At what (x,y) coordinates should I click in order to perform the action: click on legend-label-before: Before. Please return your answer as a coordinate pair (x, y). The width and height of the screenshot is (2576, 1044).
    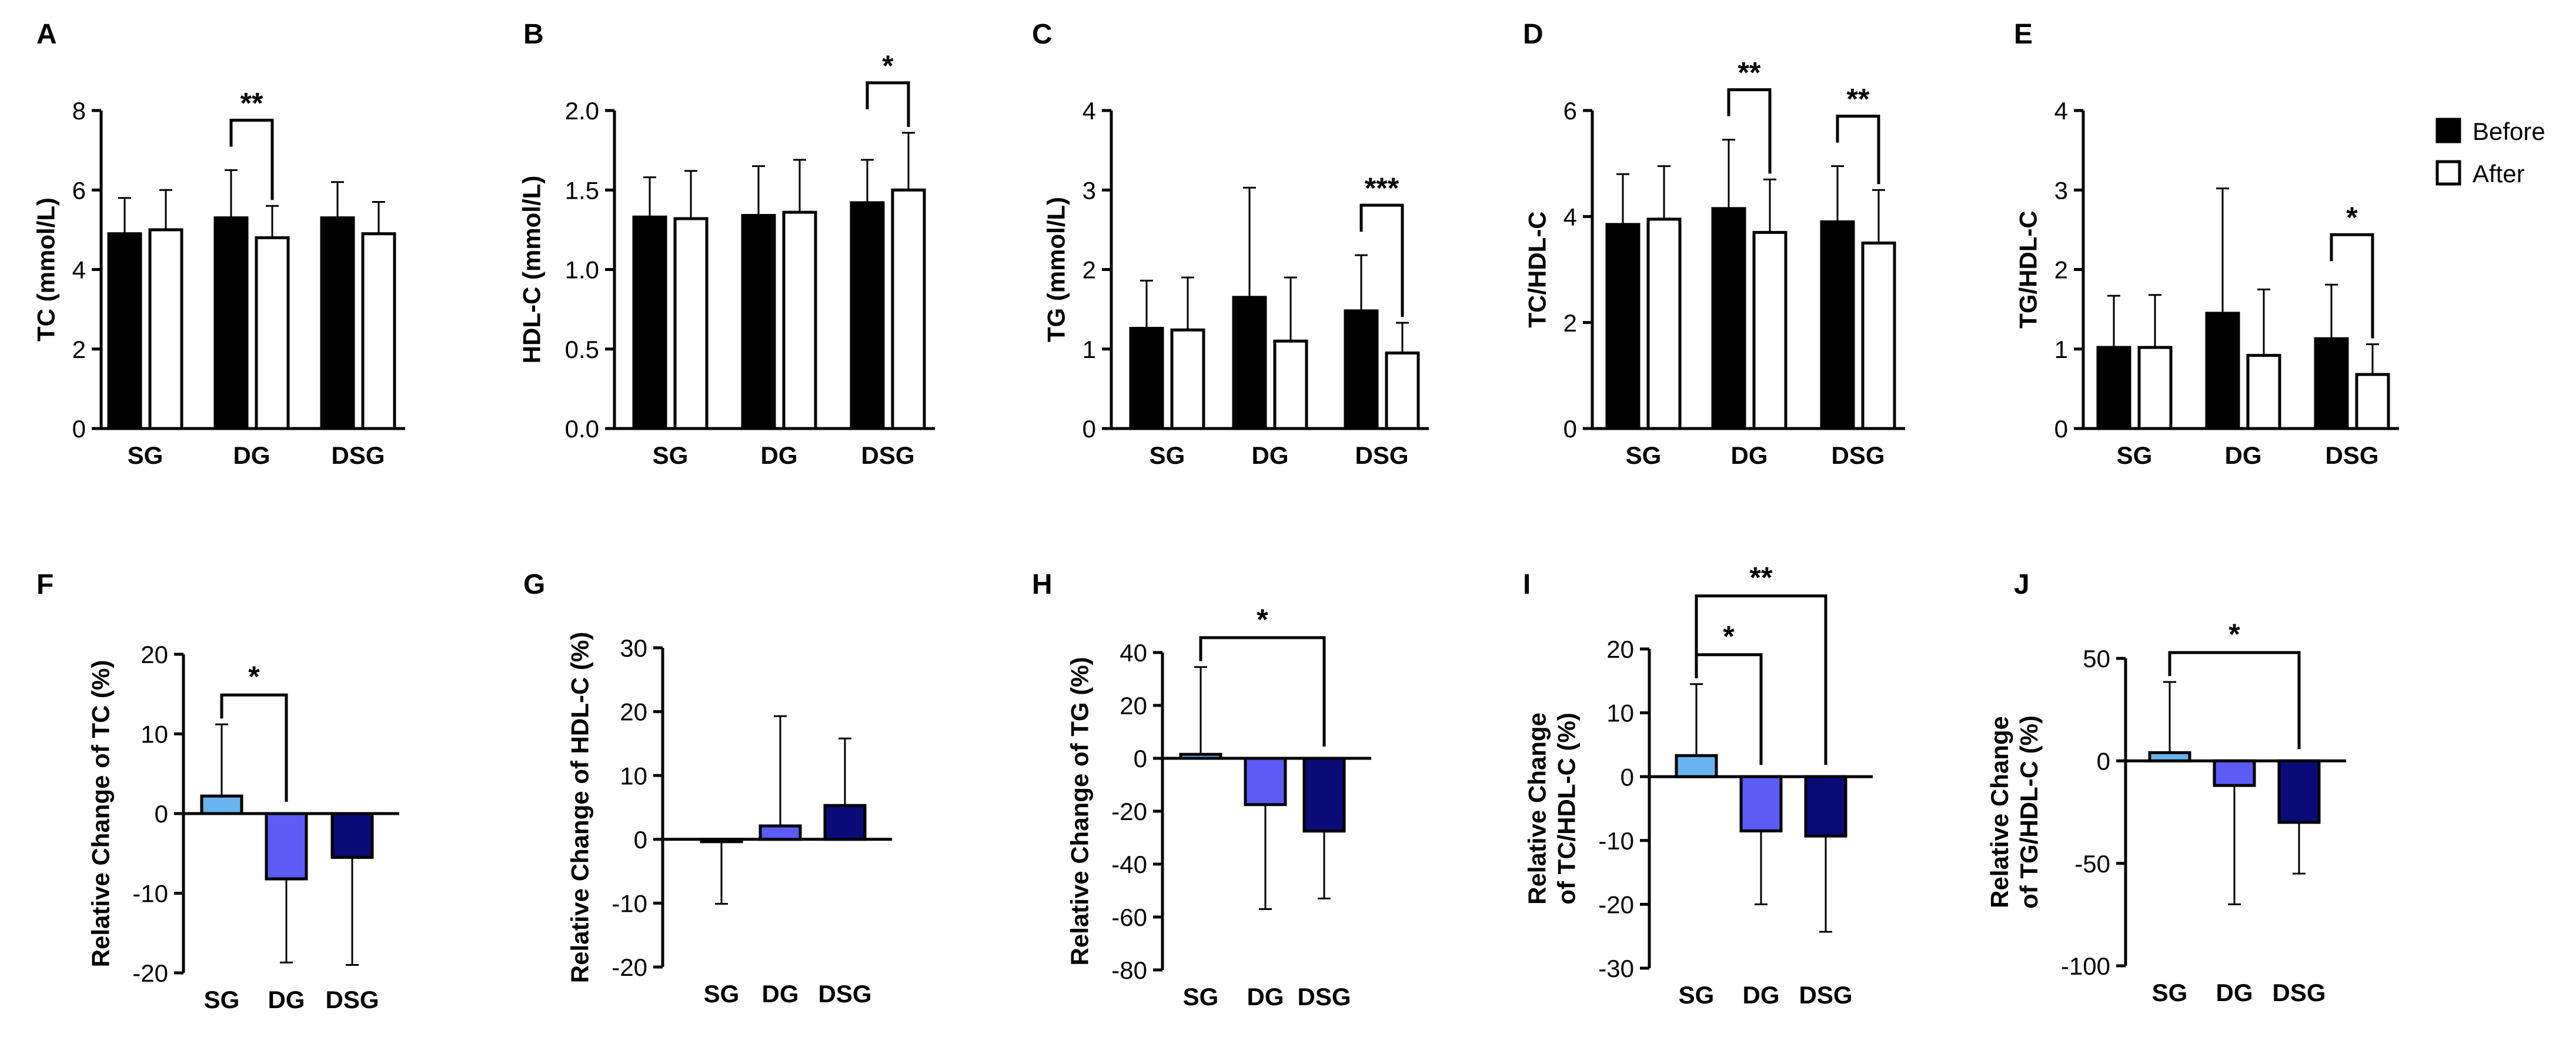
    Looking at the image, I should click on (2509, 131).